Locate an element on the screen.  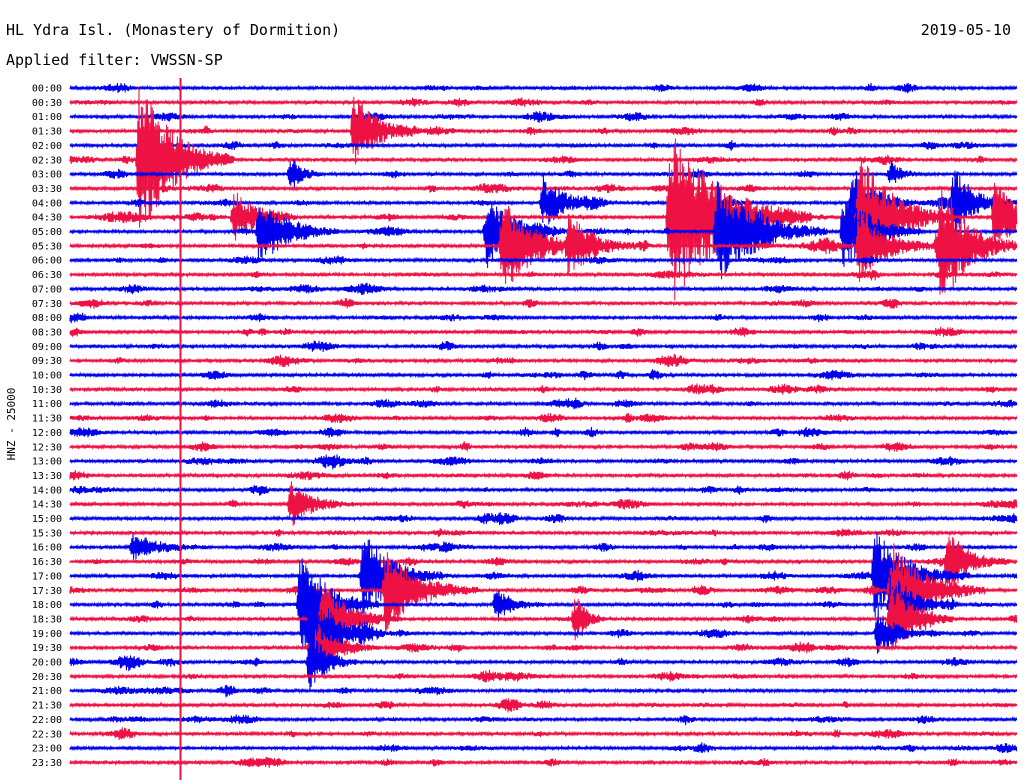
time-label: 21:00 is located at coordinates (47, 691).